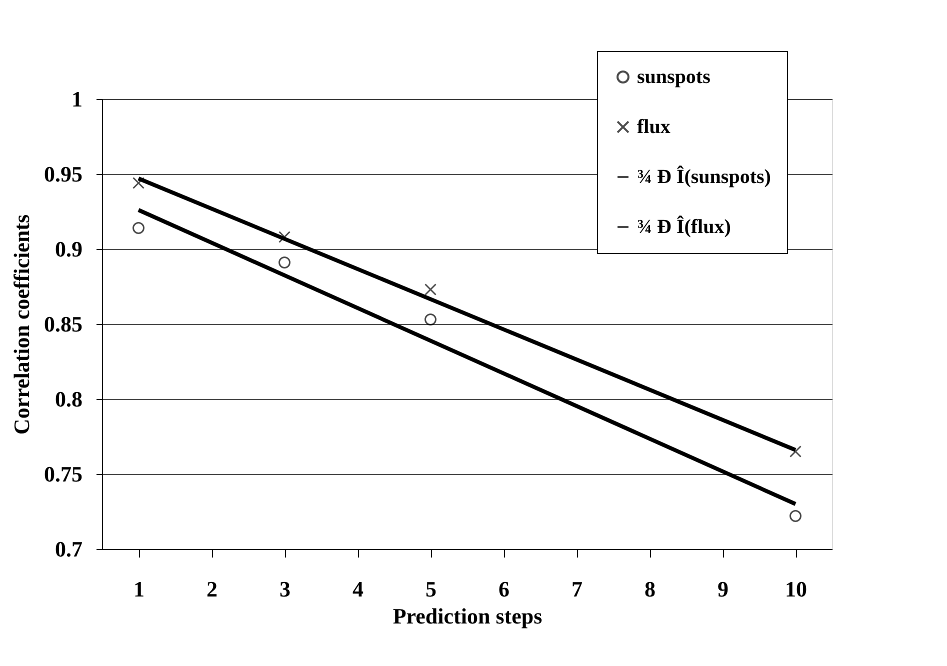 This screenshot has width=947, height=666. Describe the element at coordinates (431, 589) in the screenshot. I see `x-tick-label: 5` at that location.